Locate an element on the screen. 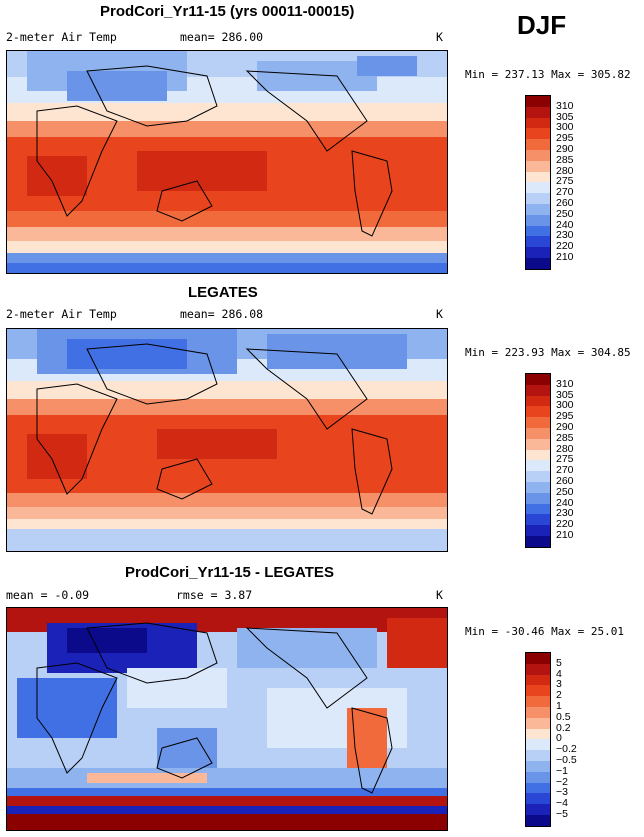  colorbar-tick-label: 0.5 is located at coordinates (563, 716).